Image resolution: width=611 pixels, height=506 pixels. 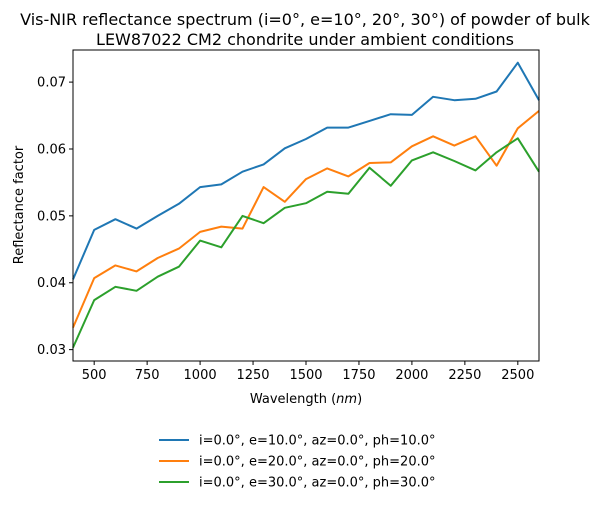 What do you see at coordinates (51, 149) in the screenshot?
I see `y-tick-label: 0.06` at bounding box center [51, 149].